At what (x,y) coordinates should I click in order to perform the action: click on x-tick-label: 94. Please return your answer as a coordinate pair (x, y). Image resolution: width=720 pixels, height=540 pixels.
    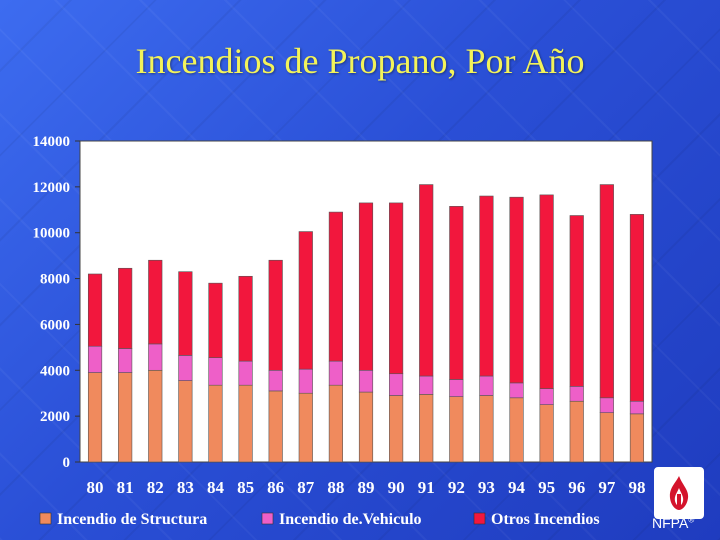
    Looking at the image, I should click on (517, 487).